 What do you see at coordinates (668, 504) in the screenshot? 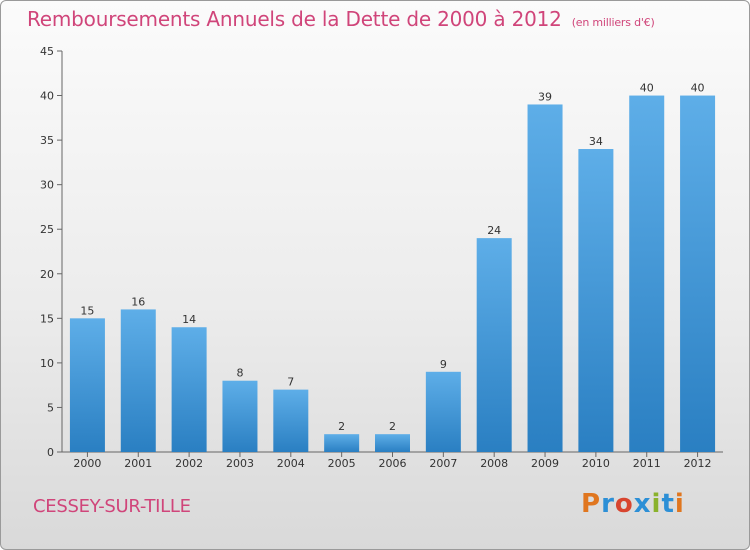
I see `logo-letter: t` at bounding box center [668, 504].